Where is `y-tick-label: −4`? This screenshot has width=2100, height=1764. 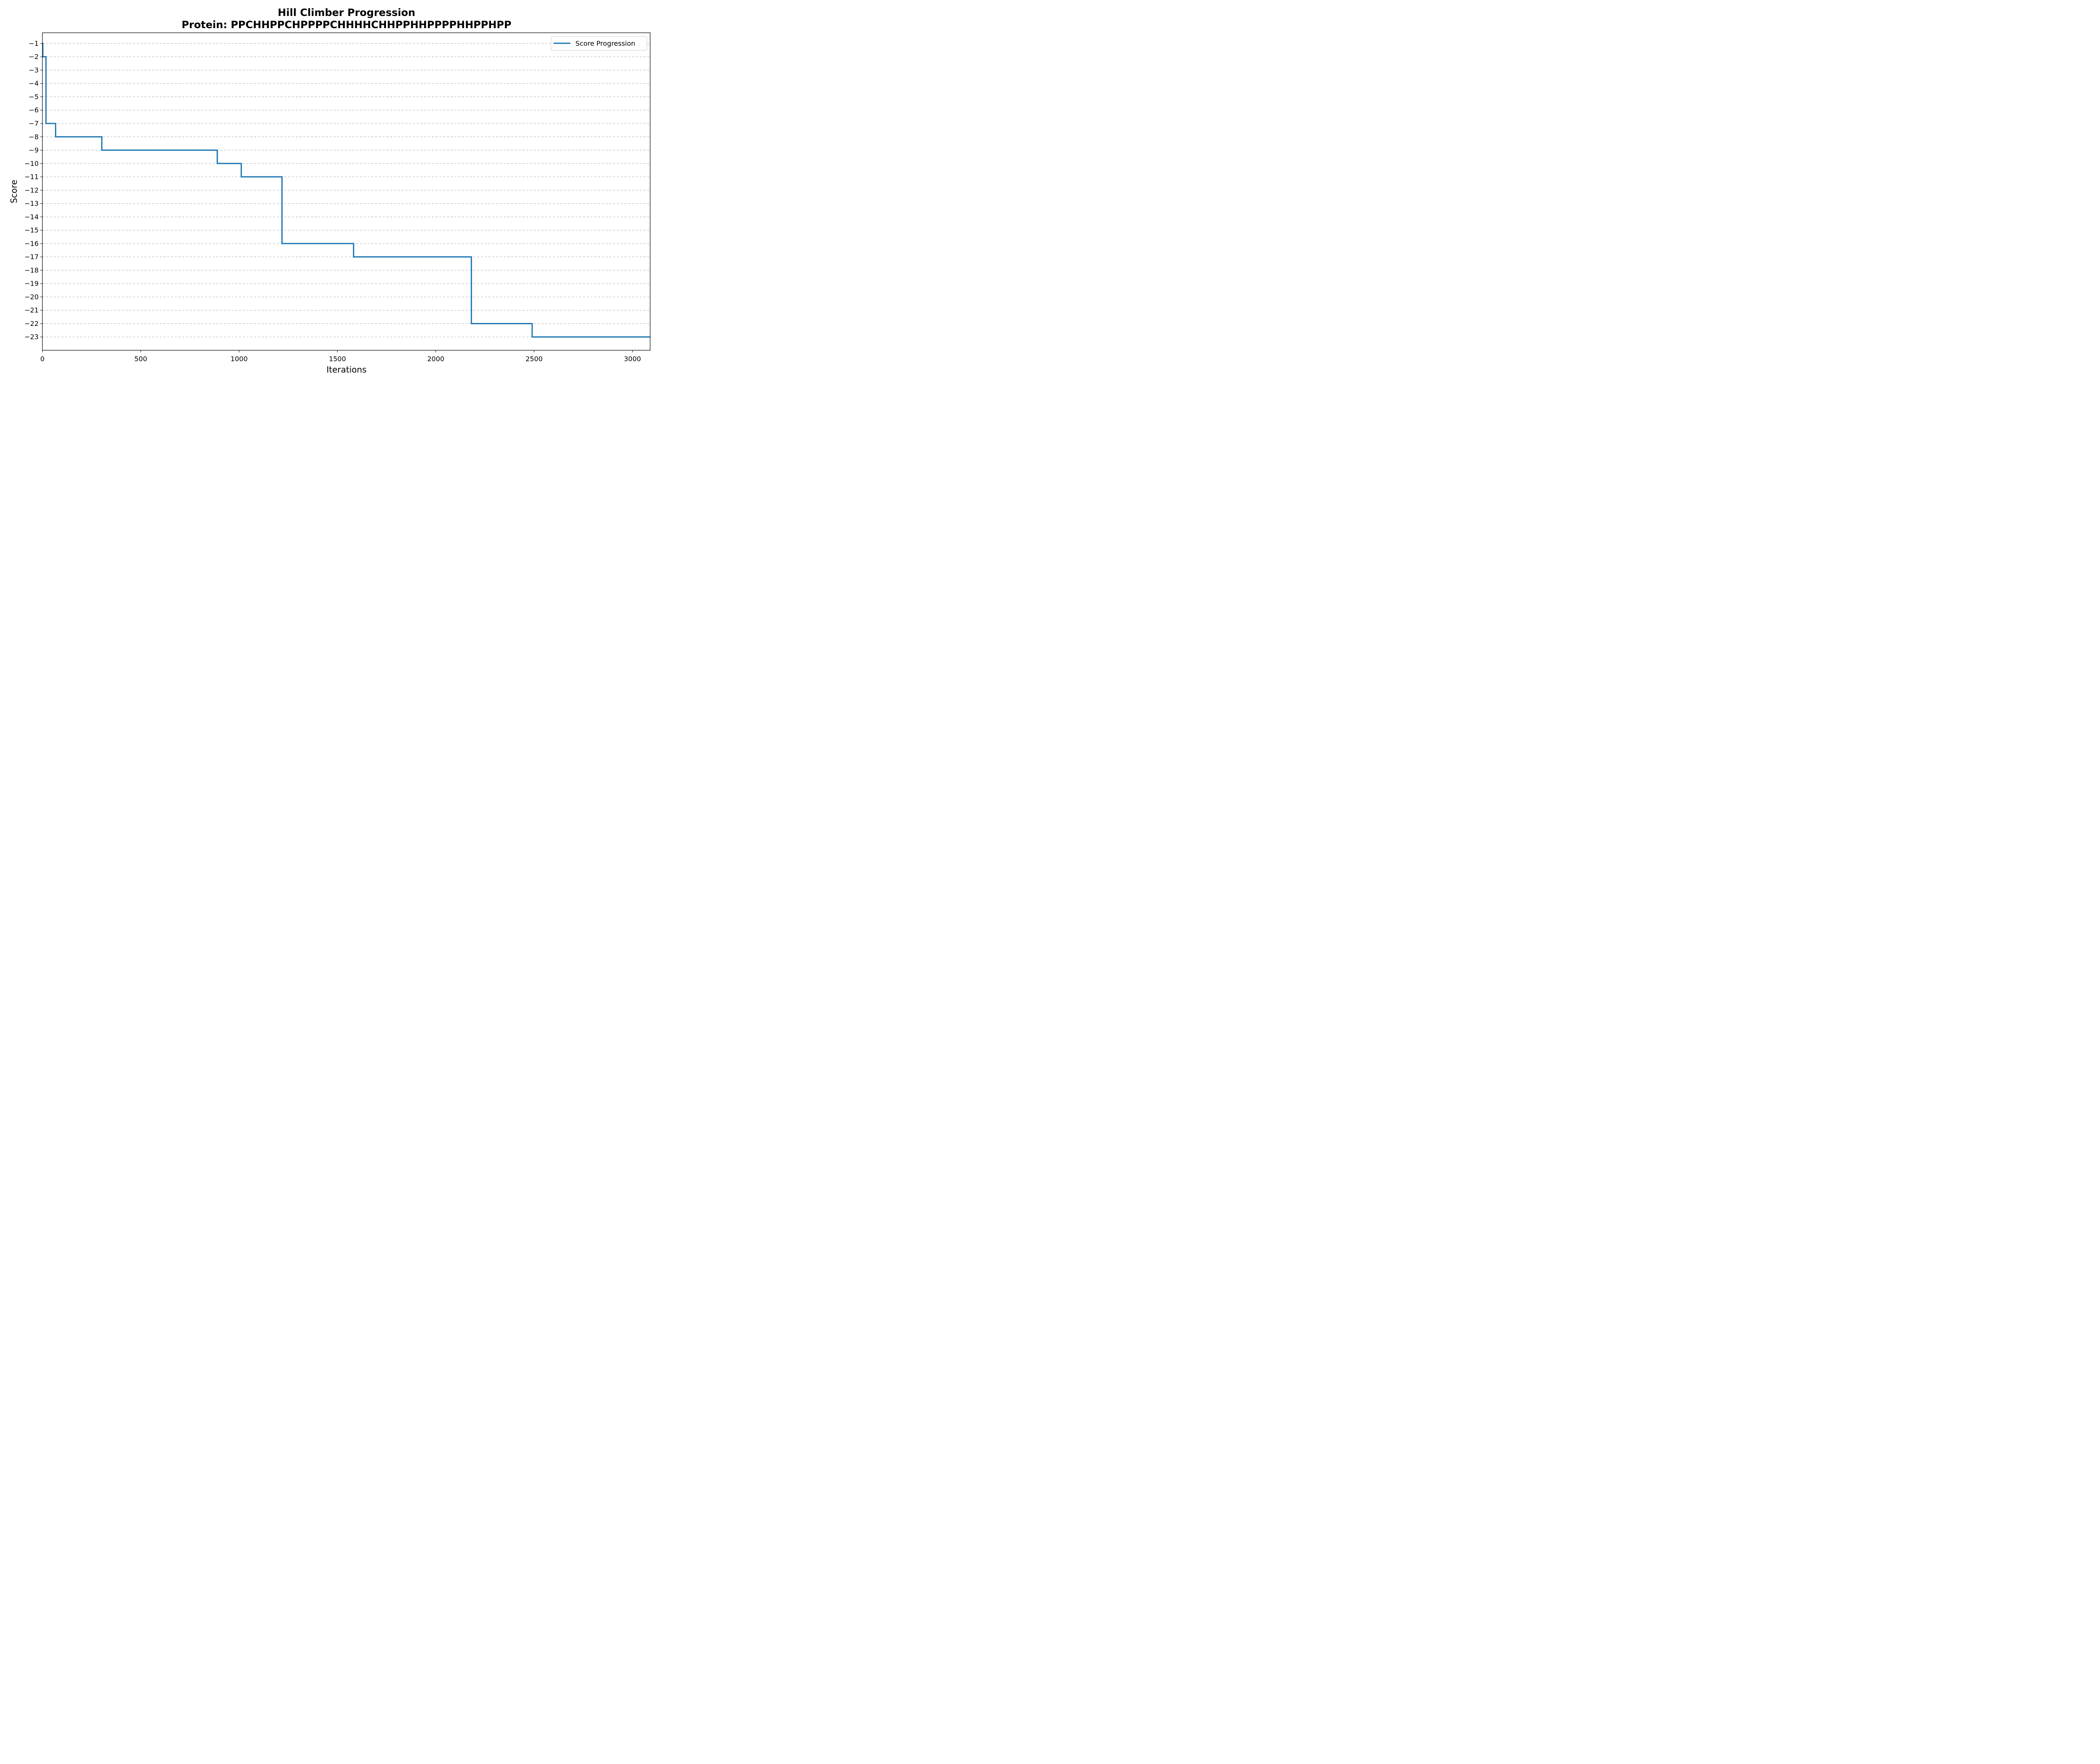 y-tick-label: −4 is located at coordinates (34, 83).